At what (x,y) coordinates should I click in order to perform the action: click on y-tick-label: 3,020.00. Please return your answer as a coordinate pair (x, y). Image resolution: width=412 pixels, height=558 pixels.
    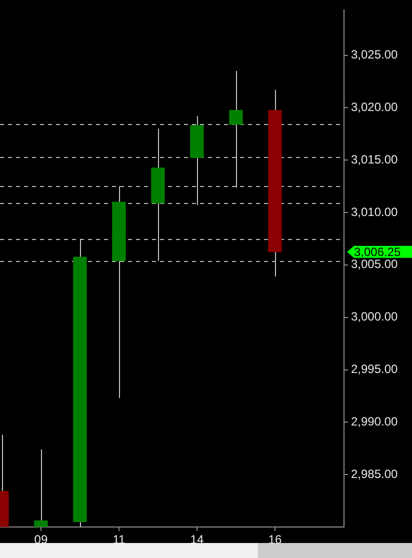
    Looking at the image, I should click on (374, 107).